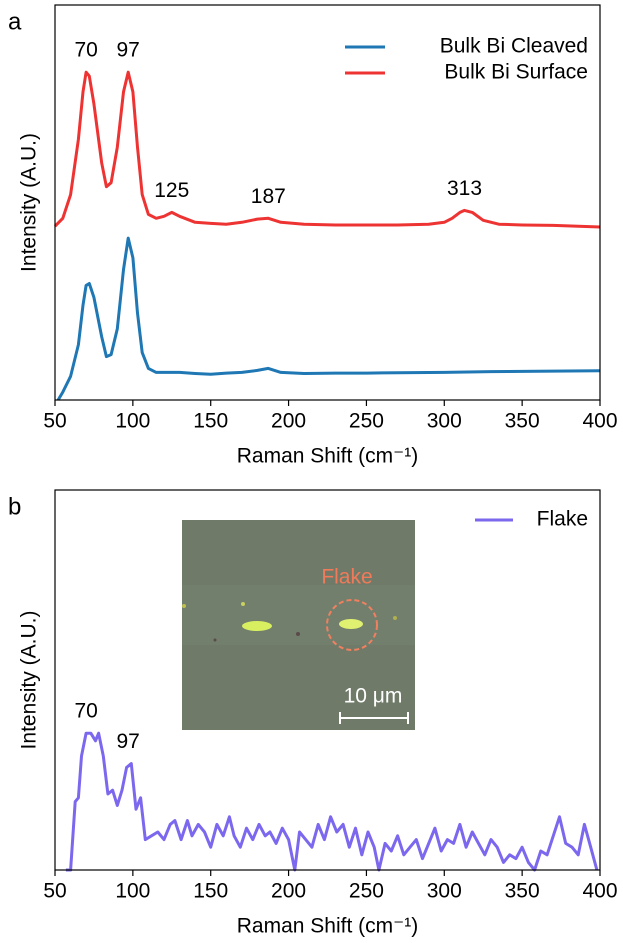  What do you see at coordinates (14, 506) in the screenshot?
I see `panel-label: b` at bounding box center [14, 506].